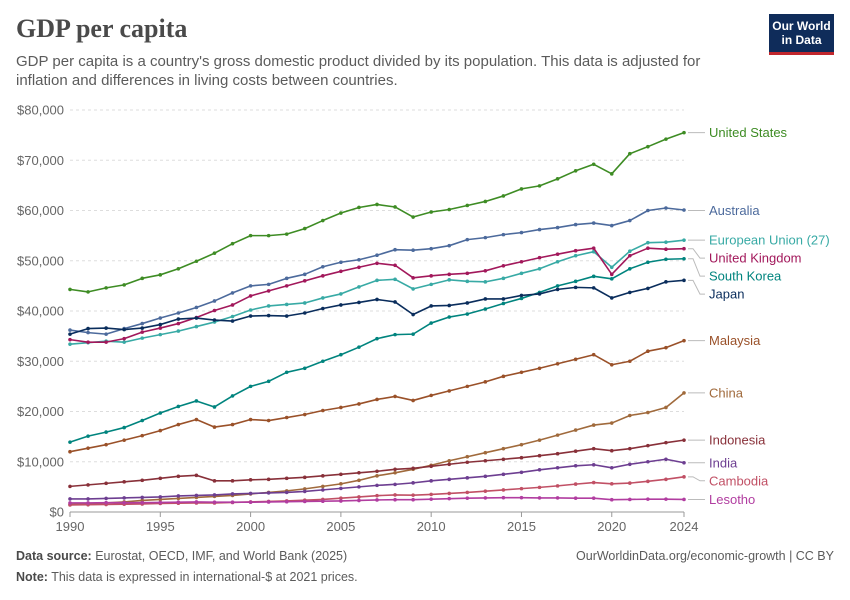  Describe the element at coordinates (696, 253) in the screenshot. I see `legend-connector-united-kingdom` at that location.